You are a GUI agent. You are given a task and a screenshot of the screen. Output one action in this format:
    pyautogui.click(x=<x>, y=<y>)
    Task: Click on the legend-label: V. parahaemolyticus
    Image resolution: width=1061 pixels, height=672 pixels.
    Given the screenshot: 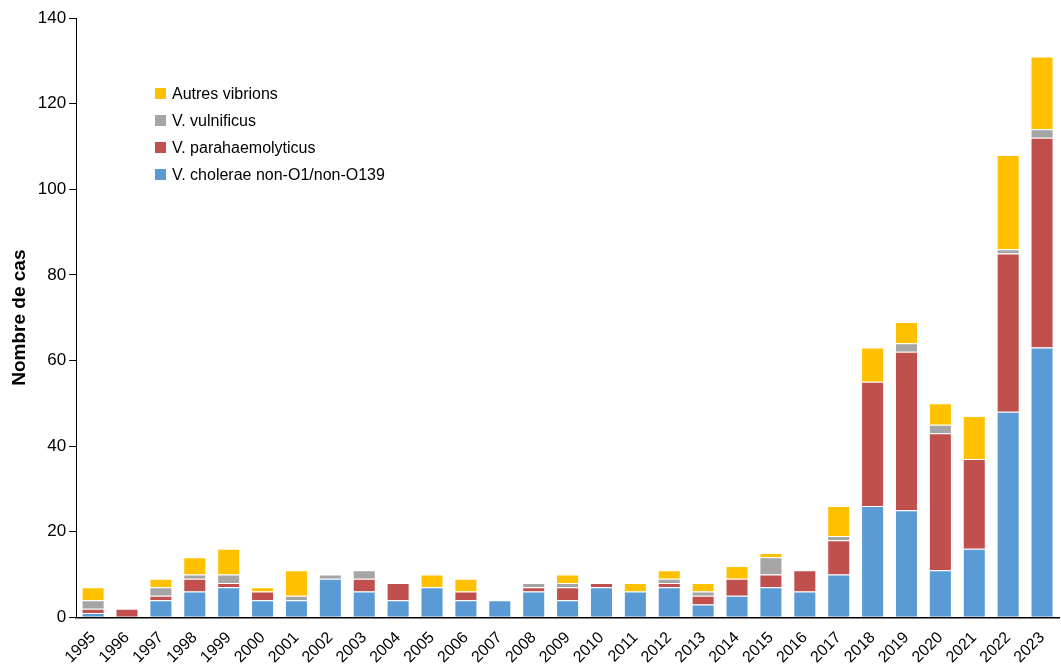 What is the action you would take?
    pyautogui.click(x=244, y=147)
    